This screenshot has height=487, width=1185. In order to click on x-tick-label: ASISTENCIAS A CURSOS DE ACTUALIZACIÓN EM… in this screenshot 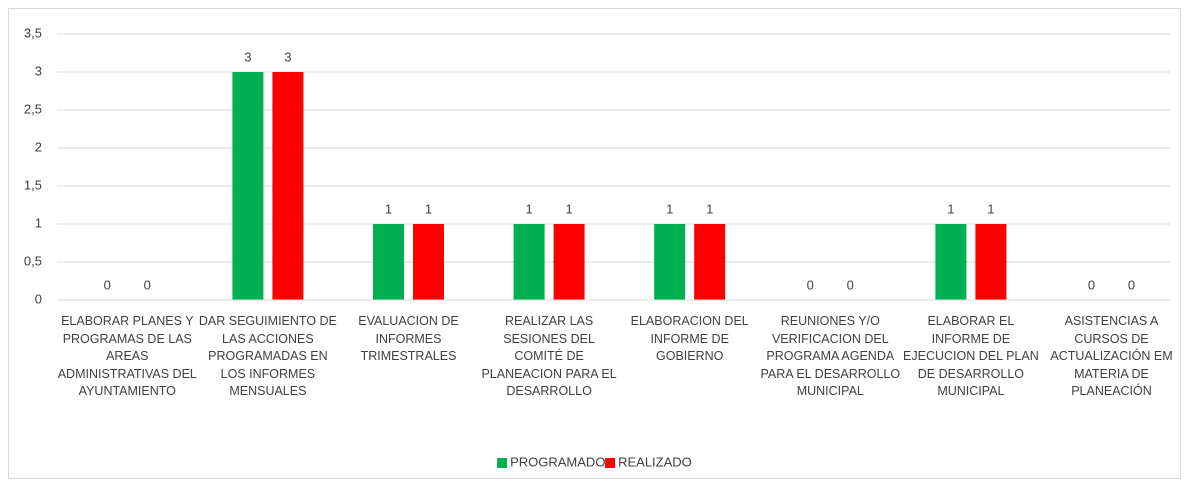, I will do `click(1111, 356)`.